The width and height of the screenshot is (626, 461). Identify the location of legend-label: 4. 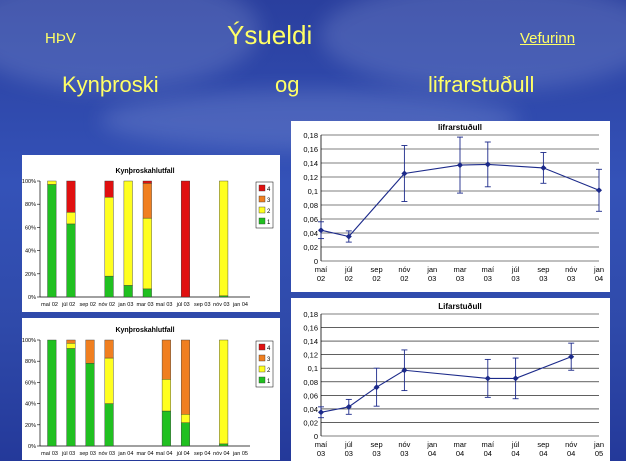
(269, 190).